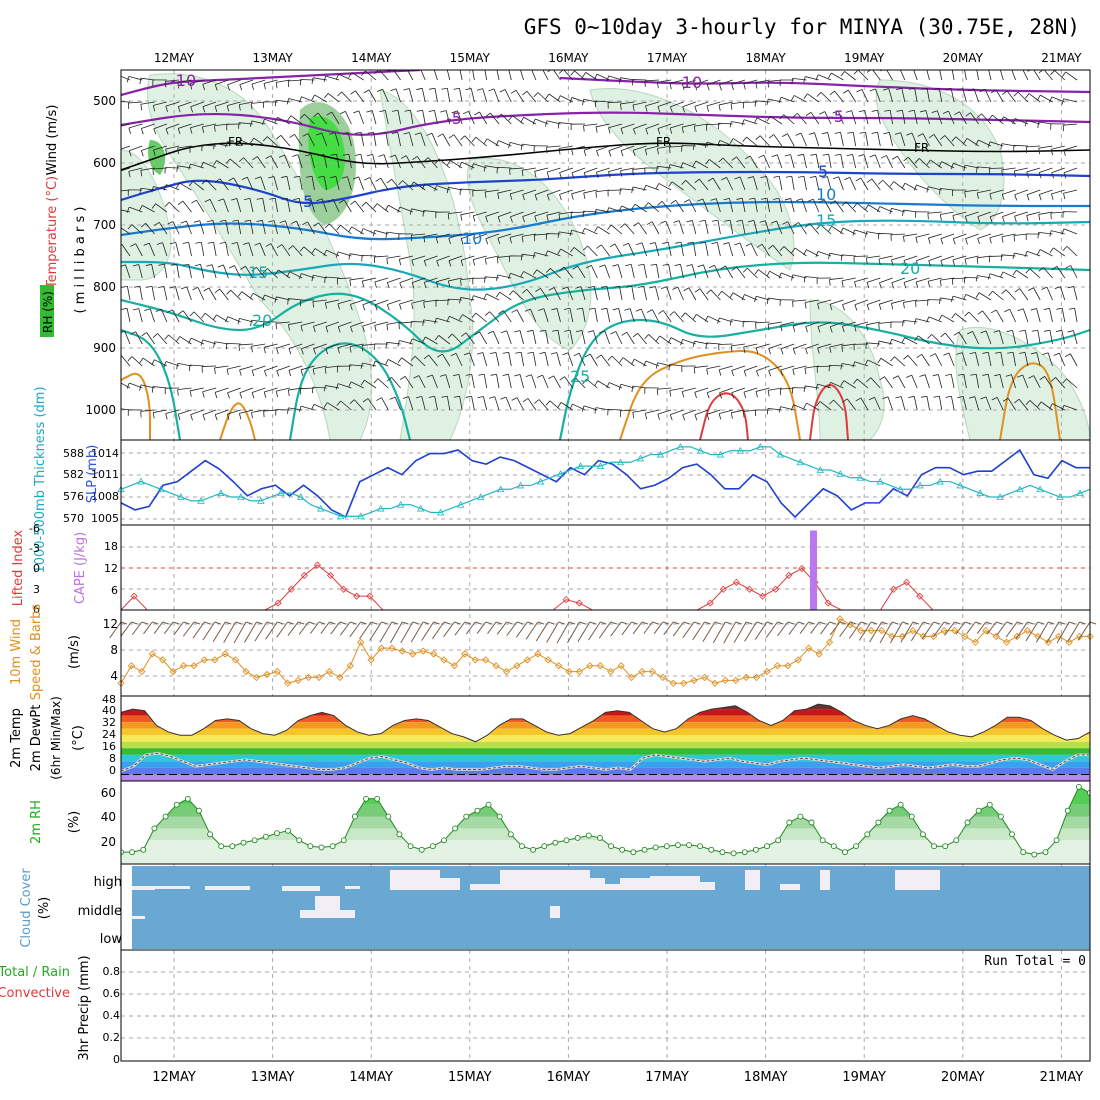 The image size is (1100, 1100). I want to click on date-bottom-13MAY: 13MAY, so click(273, 1077).